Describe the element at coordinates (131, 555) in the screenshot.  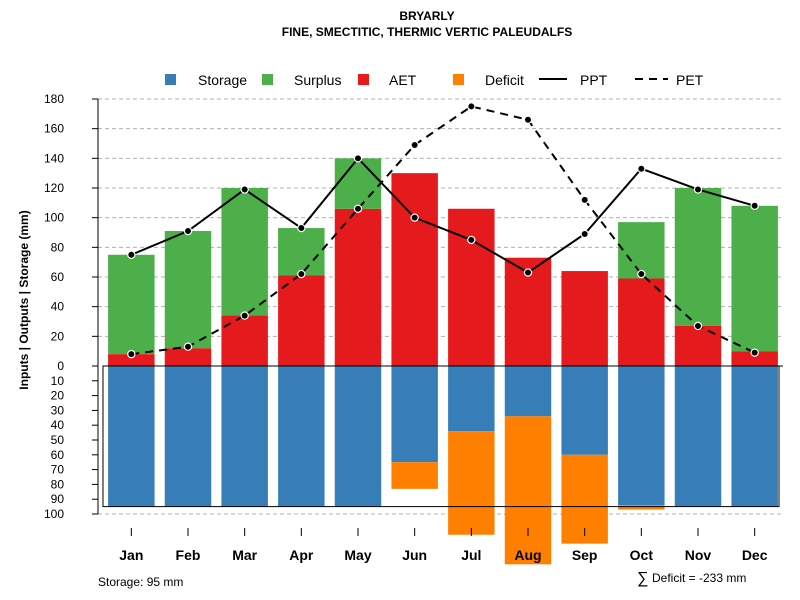
I see `x-label-jan: Jan` at that location.